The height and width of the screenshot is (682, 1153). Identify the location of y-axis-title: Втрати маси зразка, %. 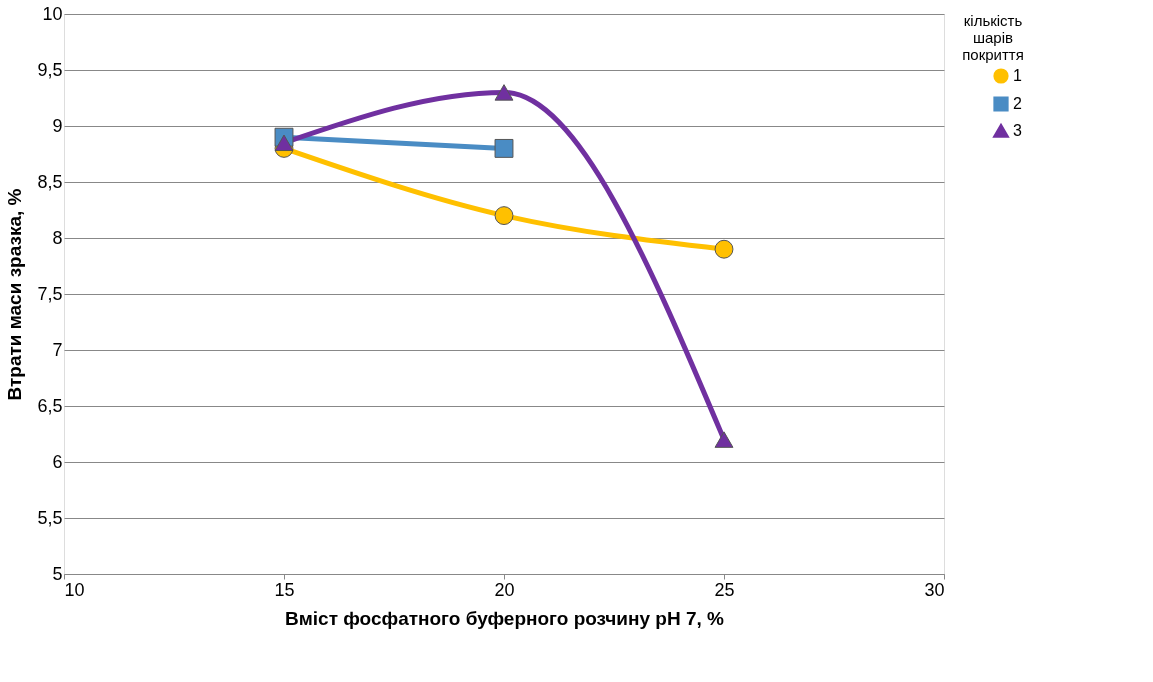
(15, 294).